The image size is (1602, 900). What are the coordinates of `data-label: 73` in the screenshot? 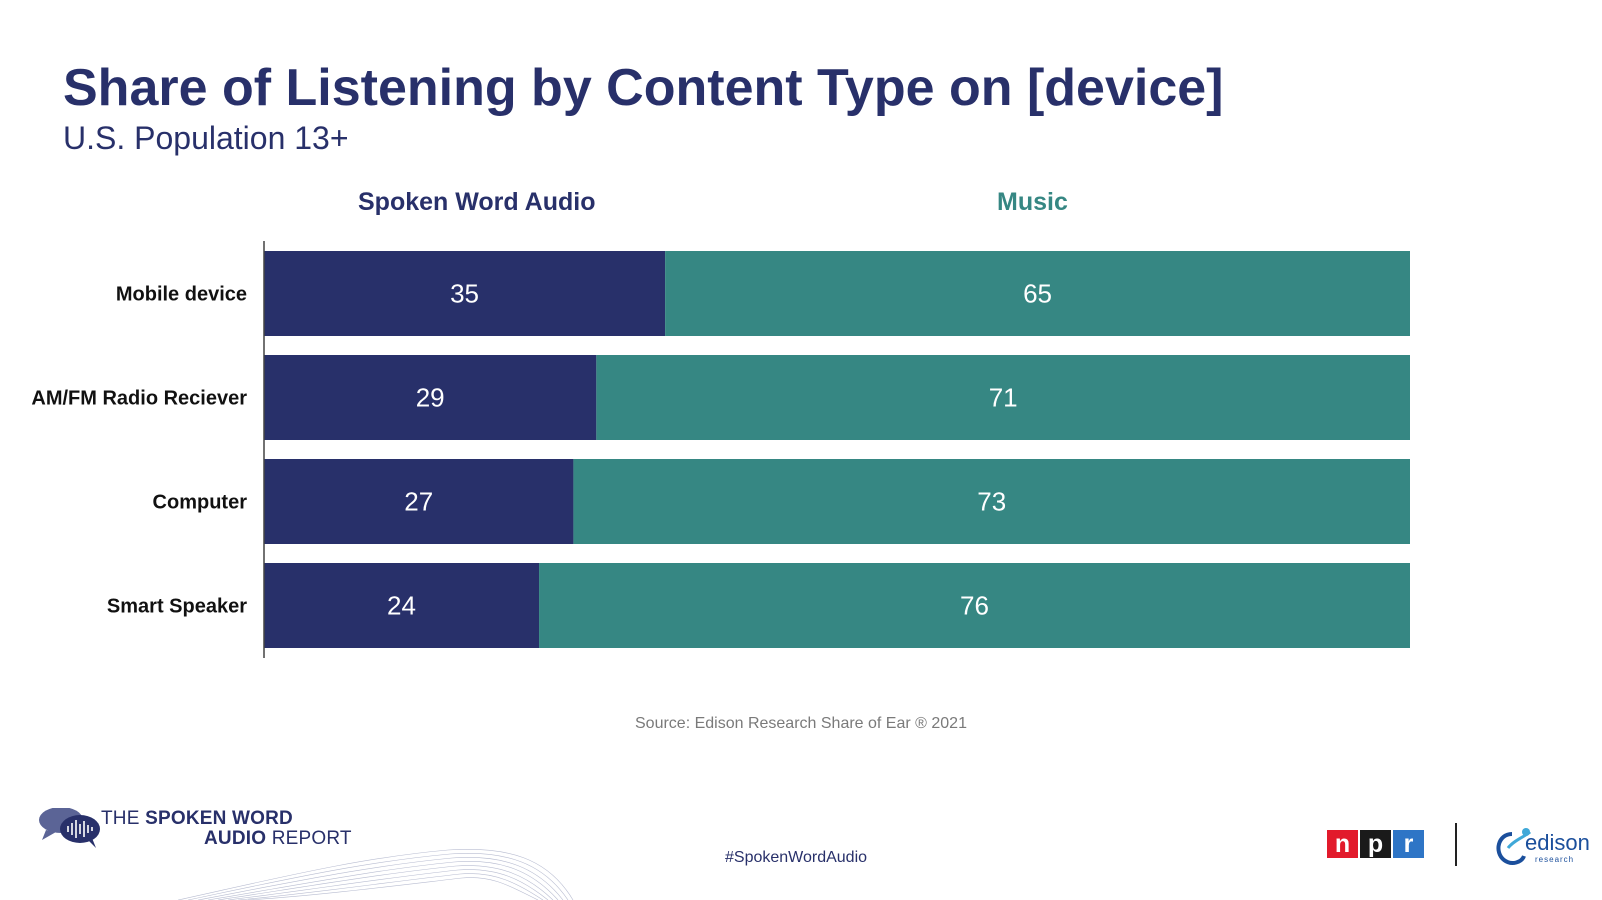 It's located at (991, 502).